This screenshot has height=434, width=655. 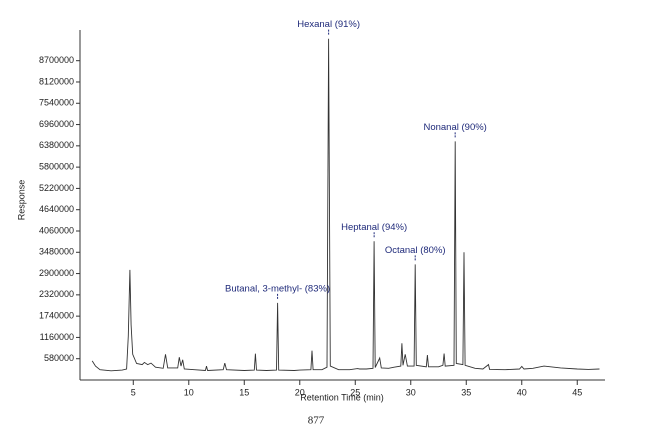 I want to click on x-axis-label: Retention Time (min), so click(x=342, y=397).